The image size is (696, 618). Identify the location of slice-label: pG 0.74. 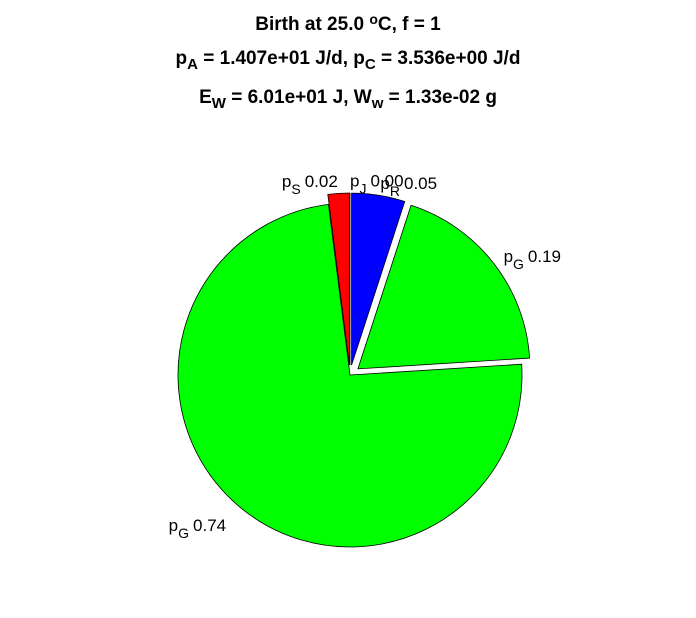
(197, 528).